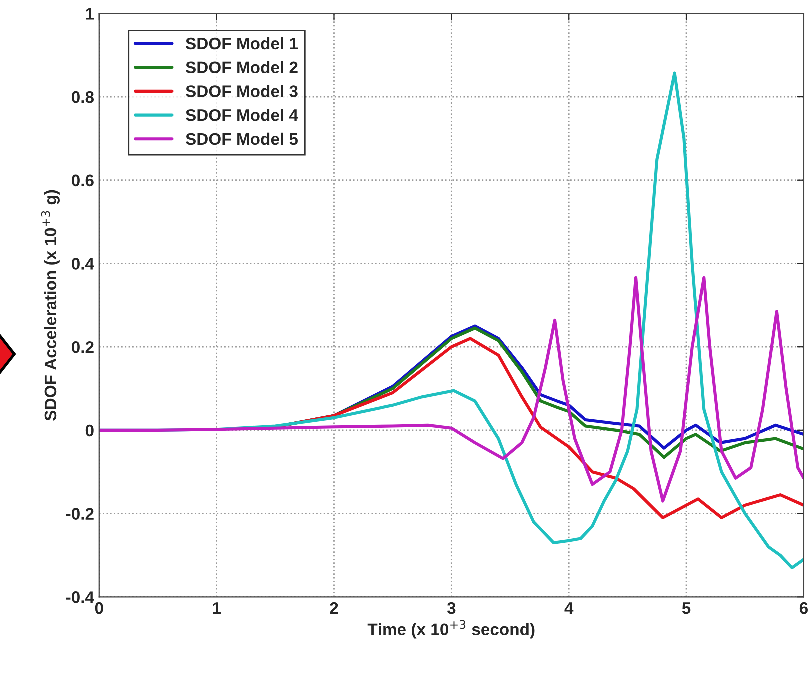  What do you see at coordinates (334, 608) in the screenshot?
I see `x-tick-label: 2` at bounding box center [334, 608].